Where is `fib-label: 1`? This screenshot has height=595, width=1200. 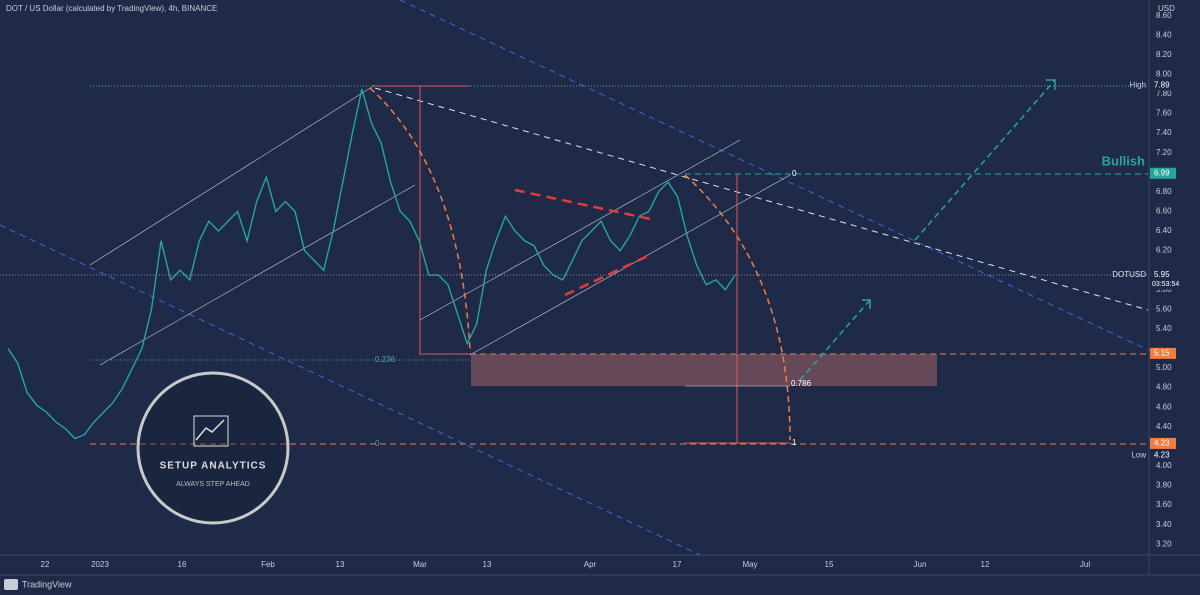 fib-label: 1 is located at coordinates (794, 442).